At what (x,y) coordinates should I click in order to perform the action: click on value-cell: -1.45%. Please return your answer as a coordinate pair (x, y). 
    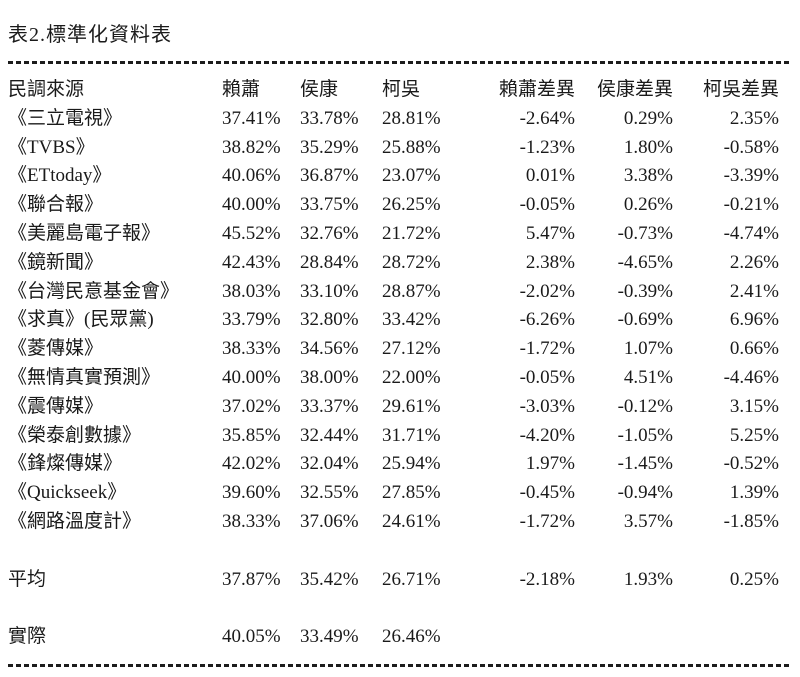
    Looking at the image, I should click on (645, 464).